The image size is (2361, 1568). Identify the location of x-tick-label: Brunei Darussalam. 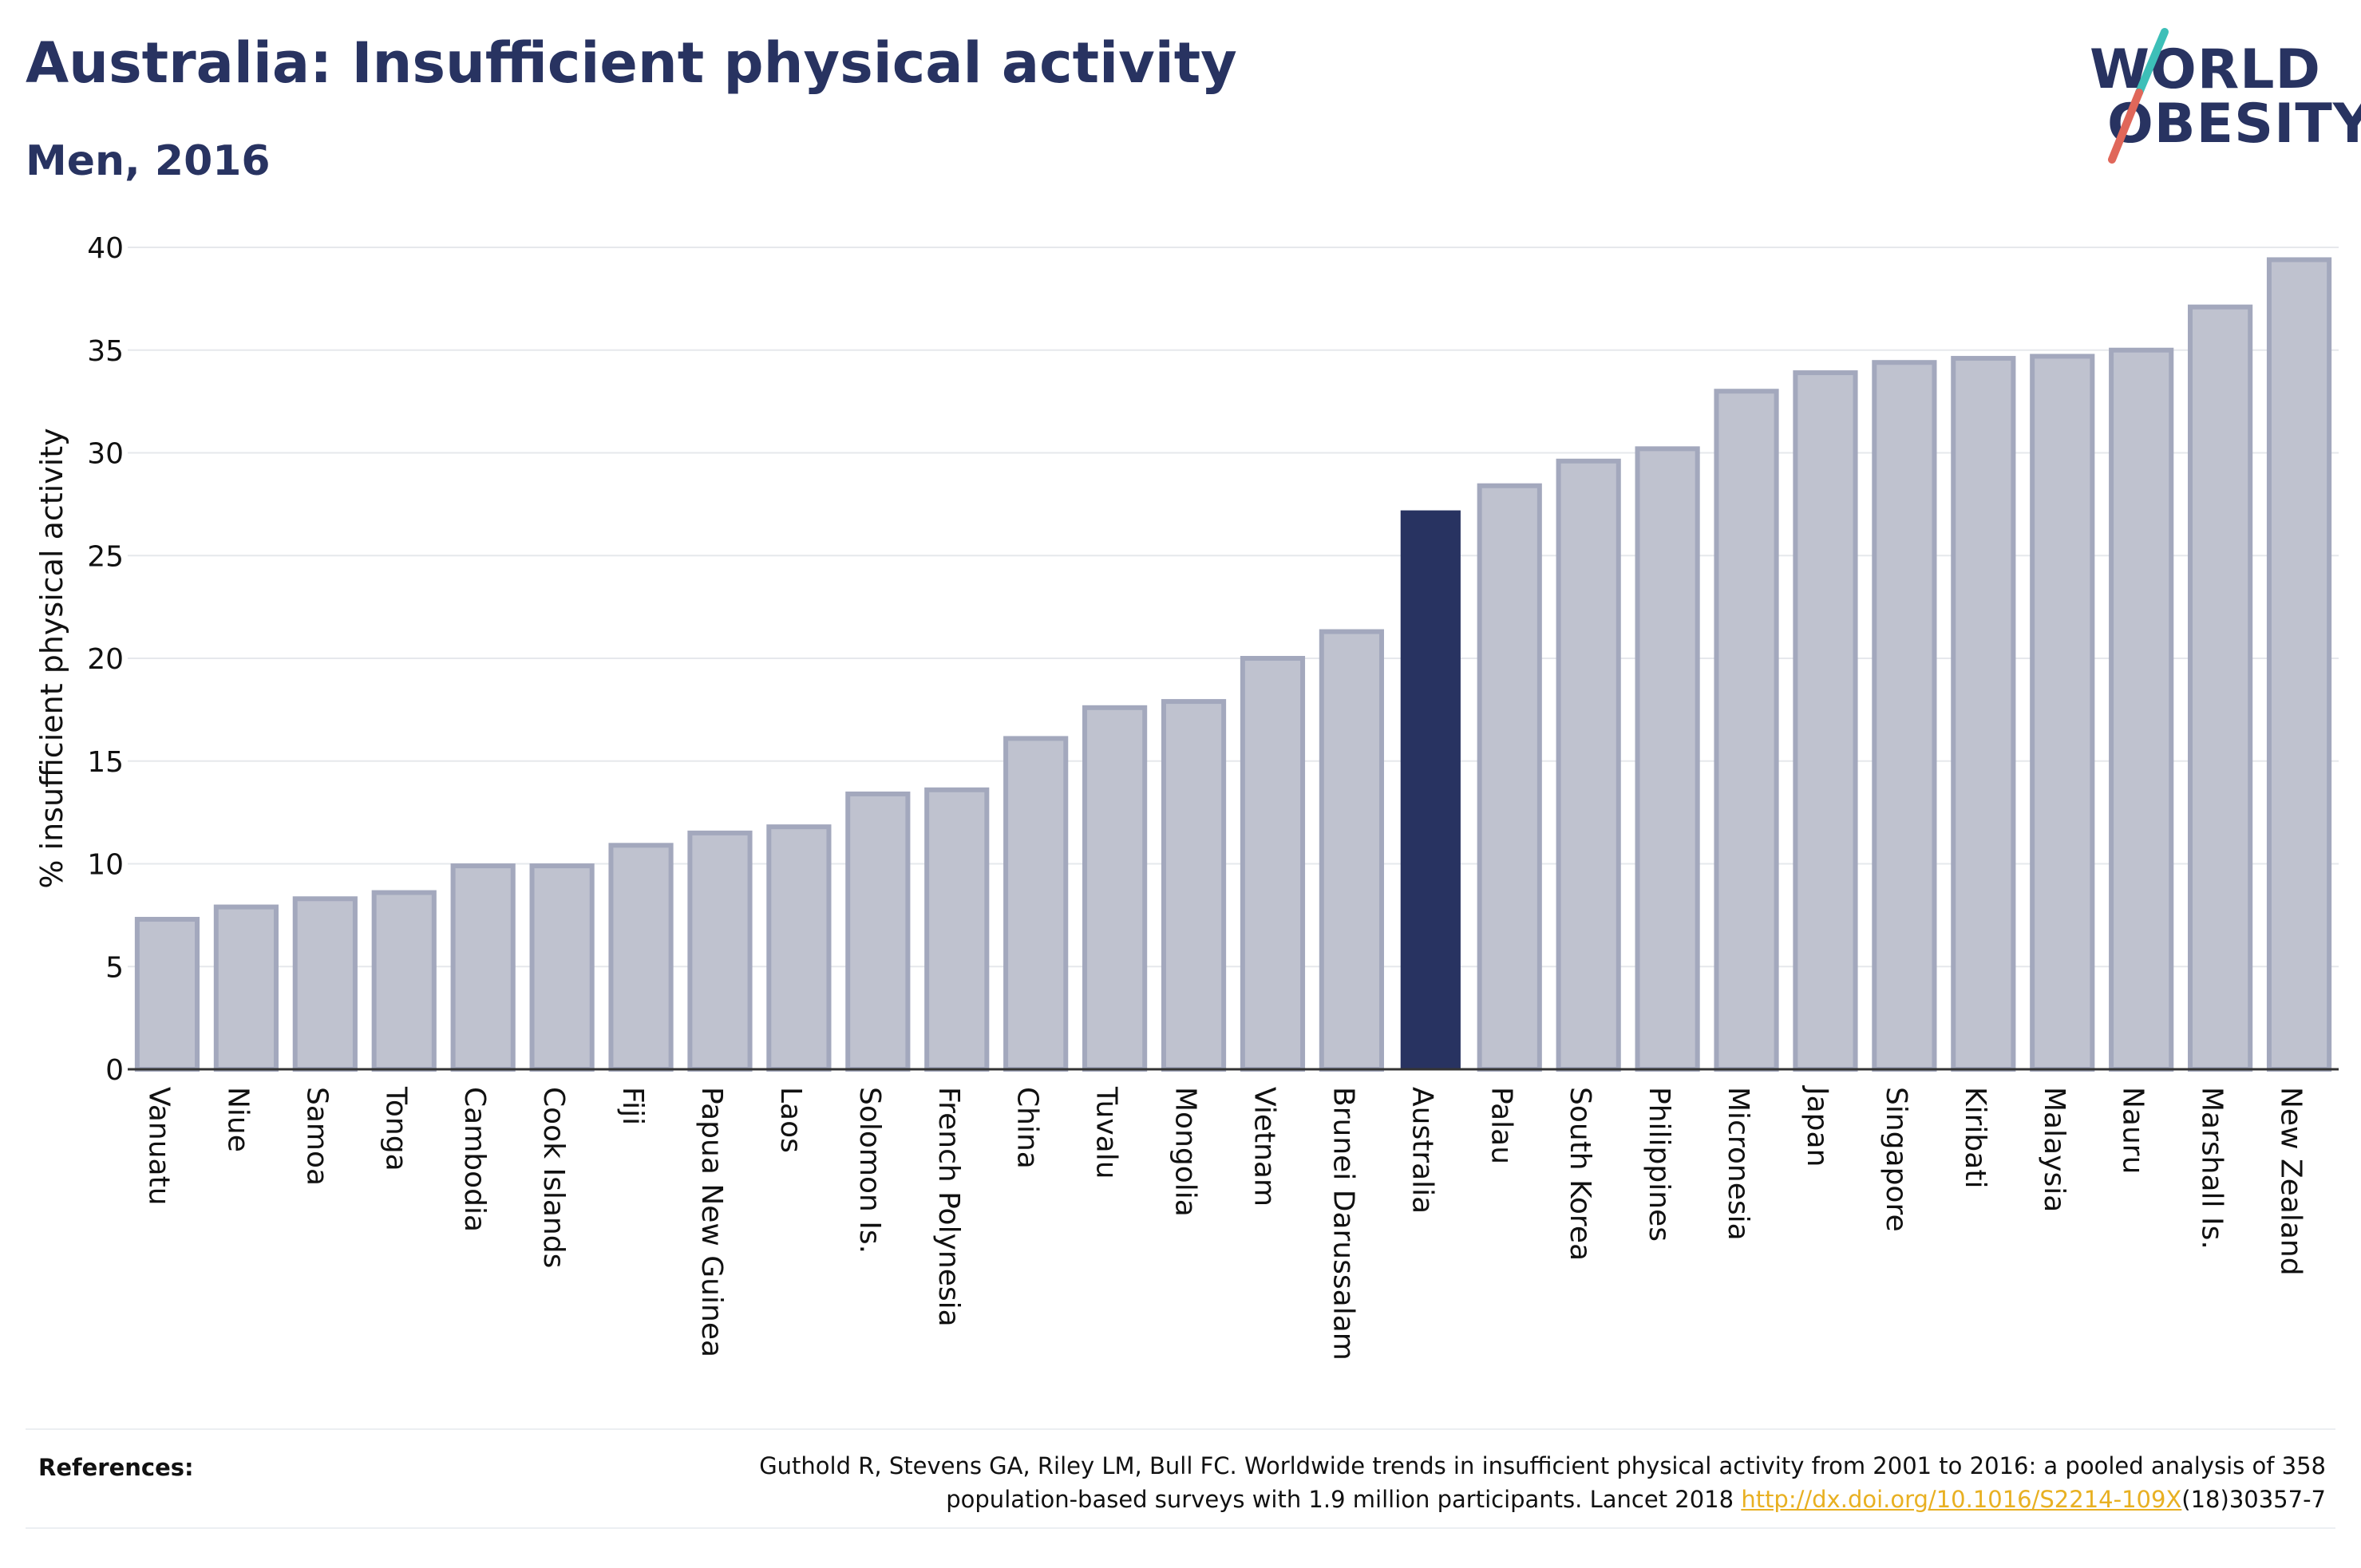
(1343, 1224).